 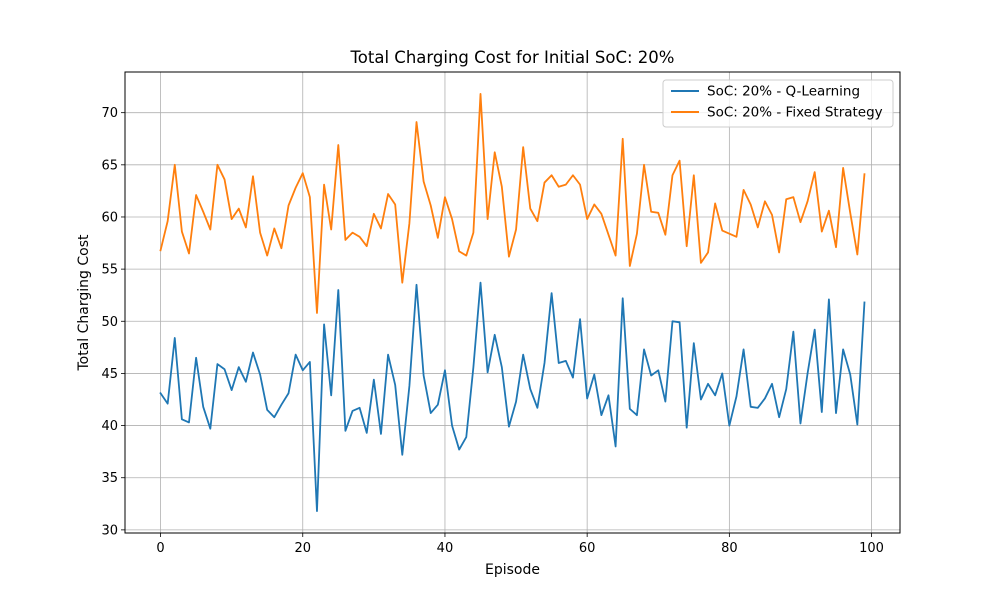 What do you see at coordinates (512, 57) in the screenshot?
I see `chart-title: Total Charging Cost for Initial SoC: 20%` at bounding box center [512, 57].